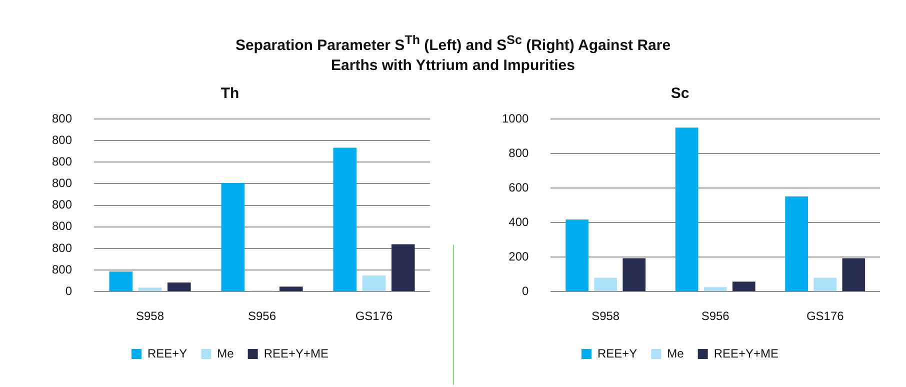 Image resolution: width=906 pixels, height=387 pixels. Describe the element at coordinates (519, 187) in the screenshot. I see `y-tick-label: 600` at that location.